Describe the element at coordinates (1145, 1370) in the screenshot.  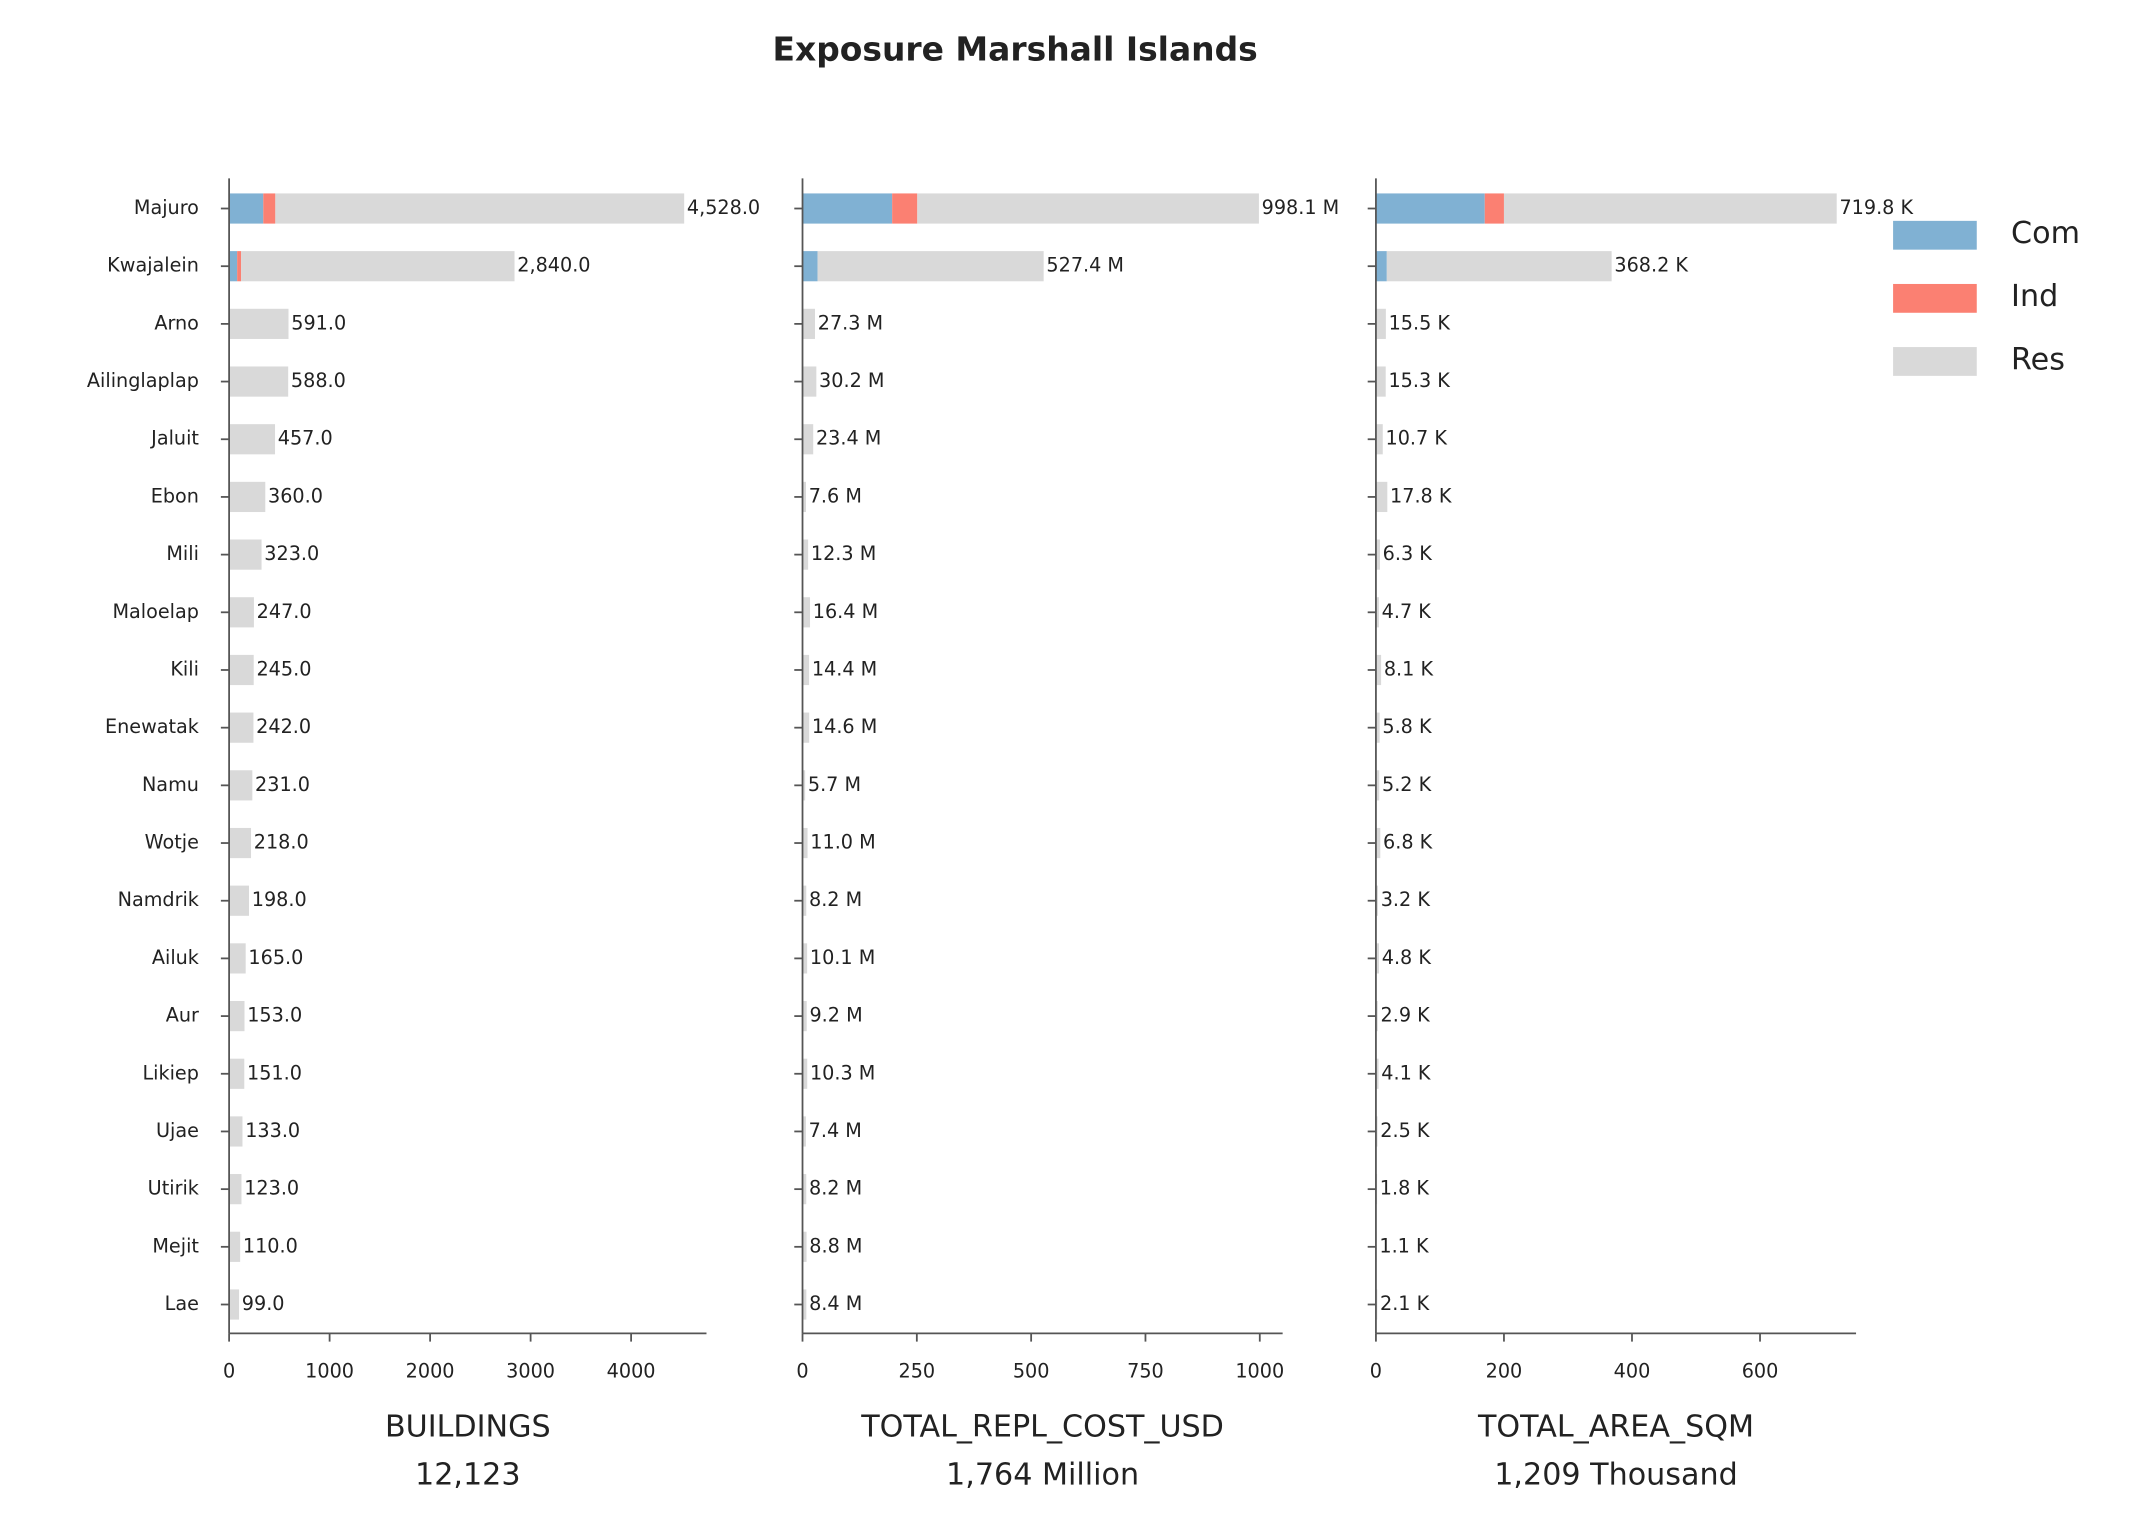
I see `x-tick-label: 750` at that location.